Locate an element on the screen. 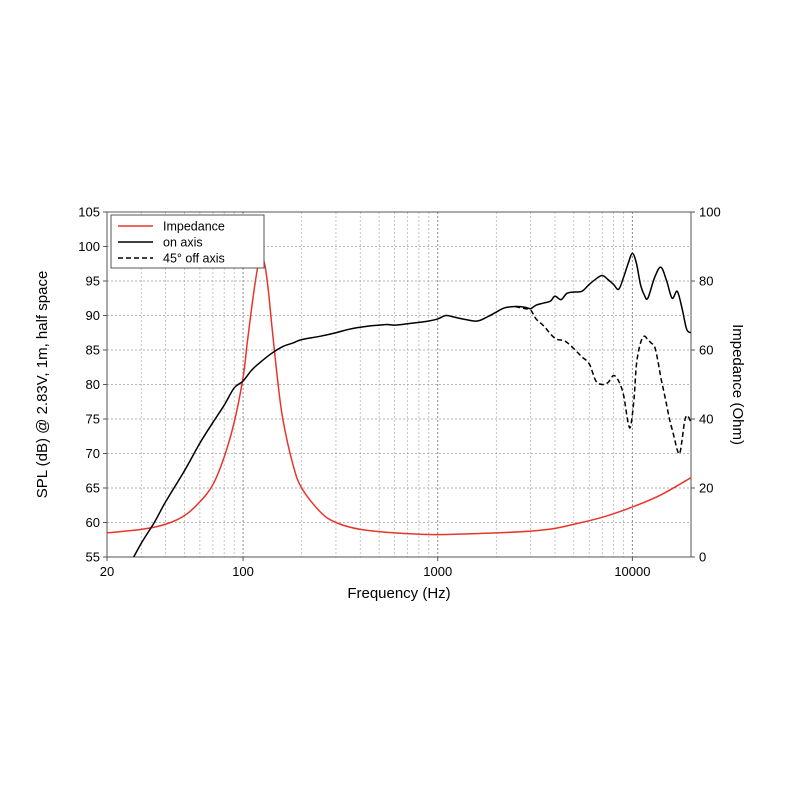  x-tick-label: 10000 is located at coordinates (632, 571).